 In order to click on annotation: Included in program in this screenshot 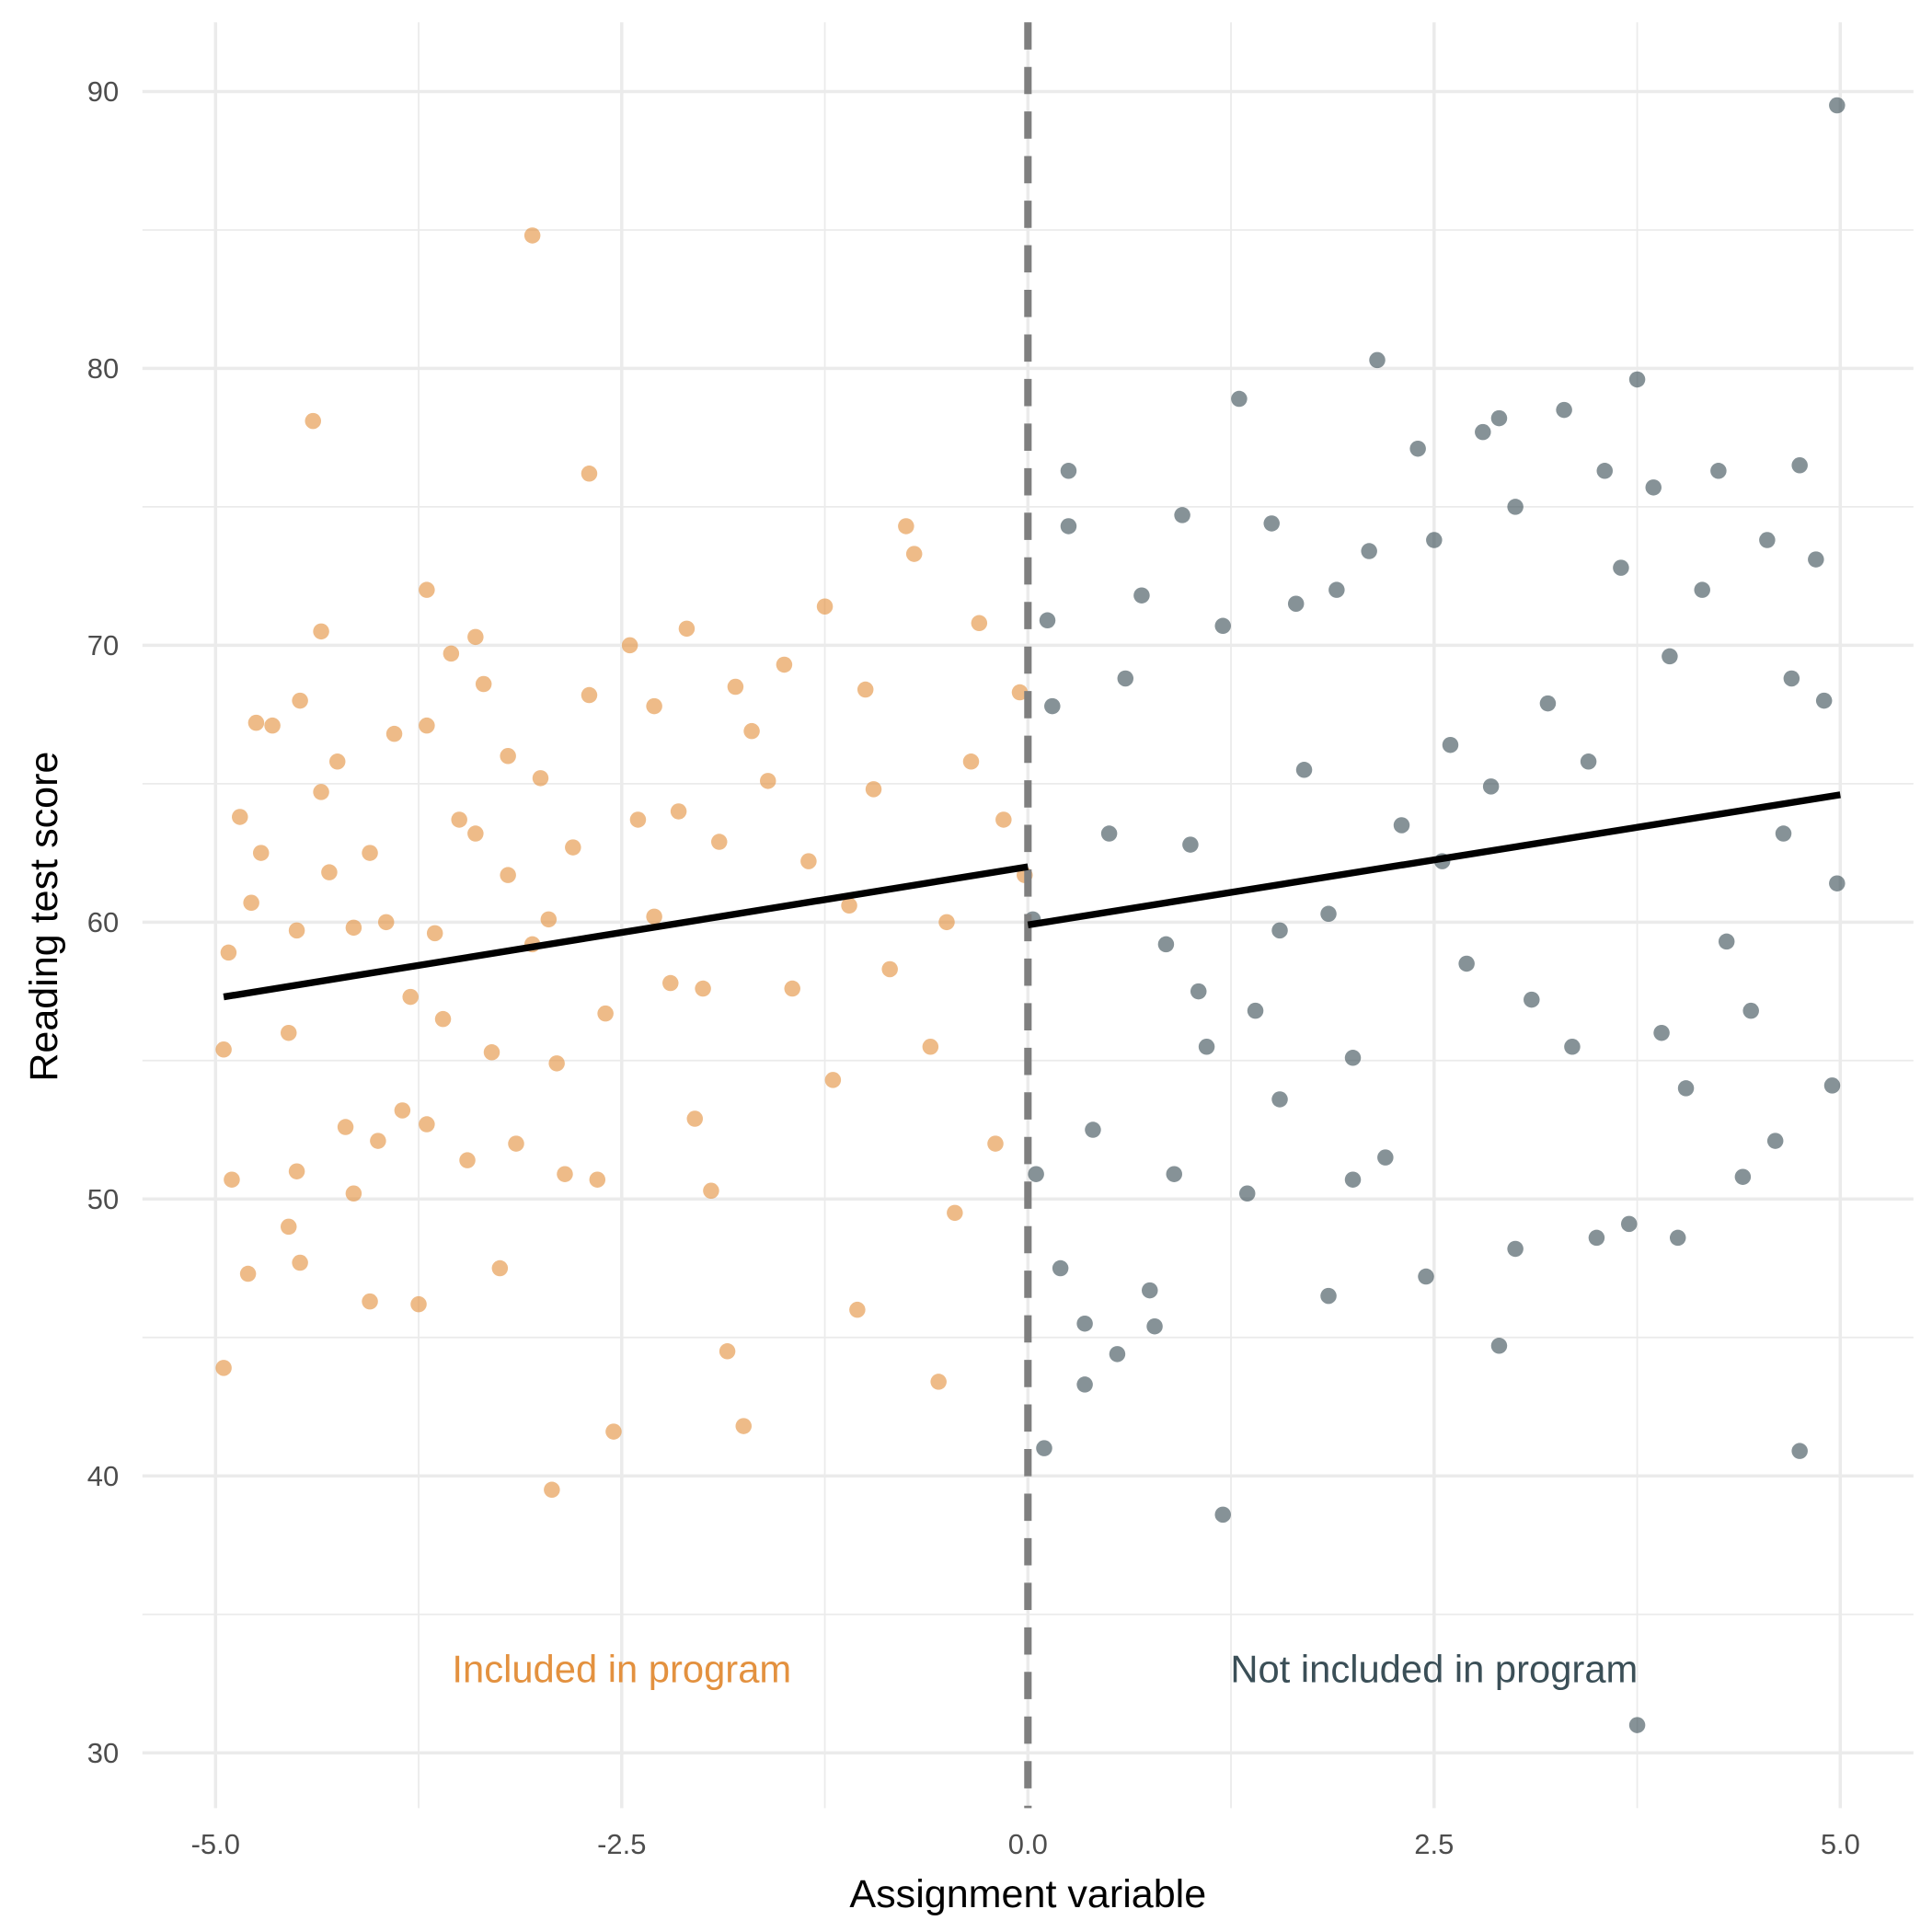, I will do `click(621, 1668)`.